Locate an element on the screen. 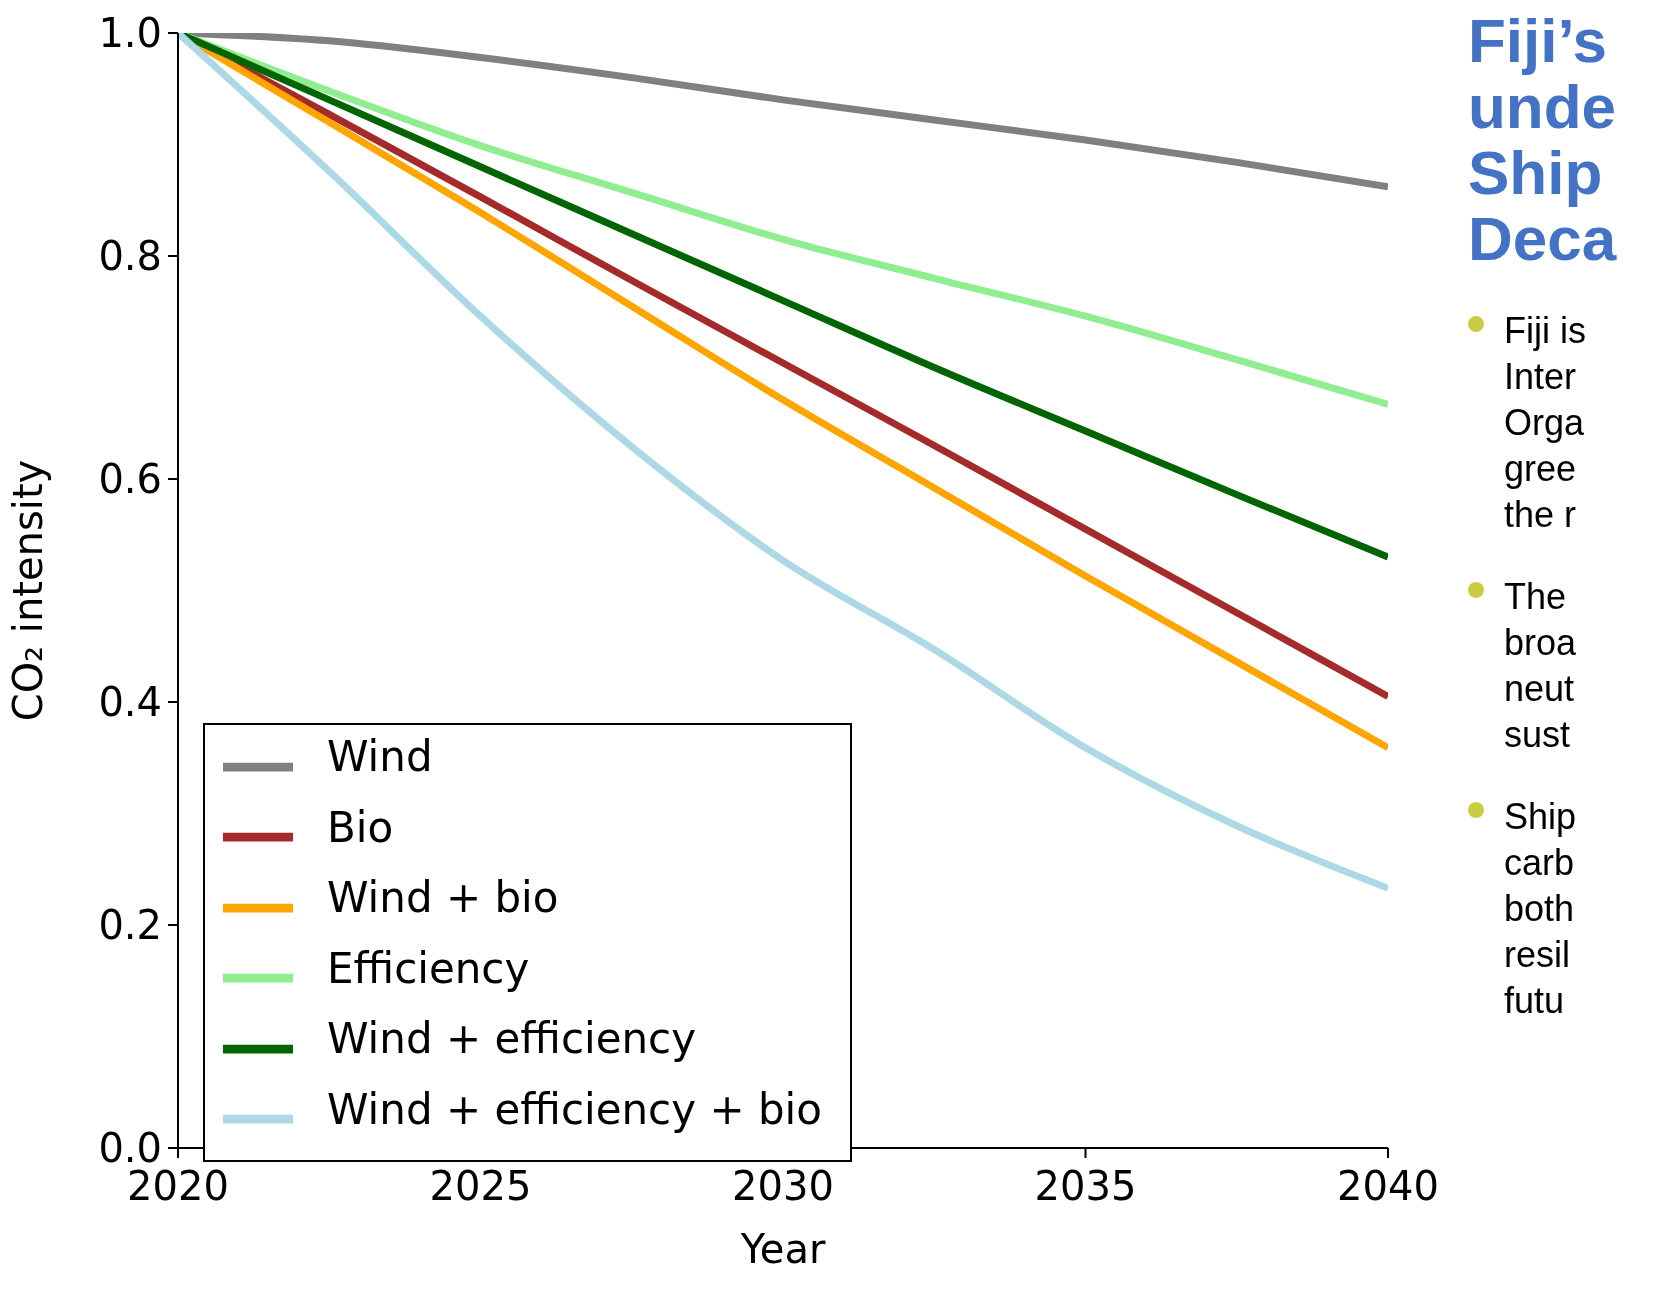 This screenshot has width=1675, height=1290. text: The broa neut sust is located at coordinates (1540, 666).